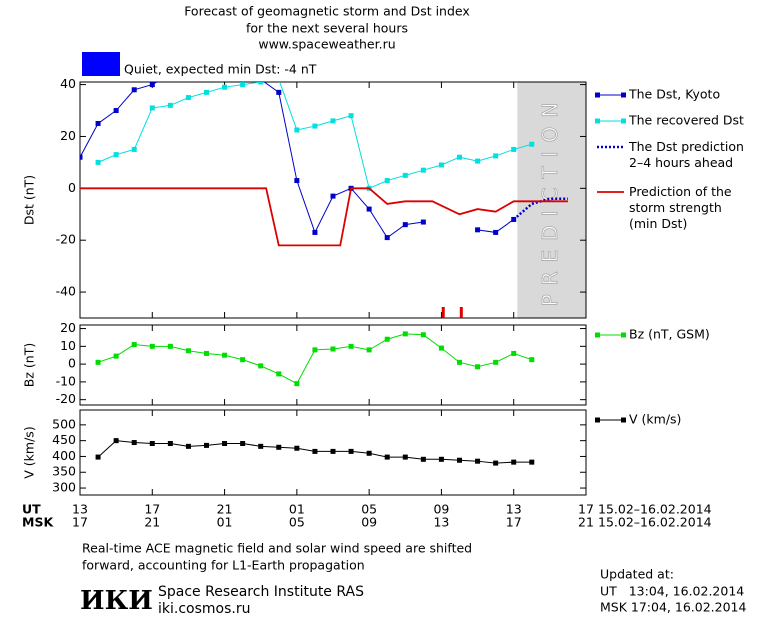 This screenshot has width=760, height=620. I want to click on updated-line: MSK 17:04, 16.02.2014, so click(673, 607).